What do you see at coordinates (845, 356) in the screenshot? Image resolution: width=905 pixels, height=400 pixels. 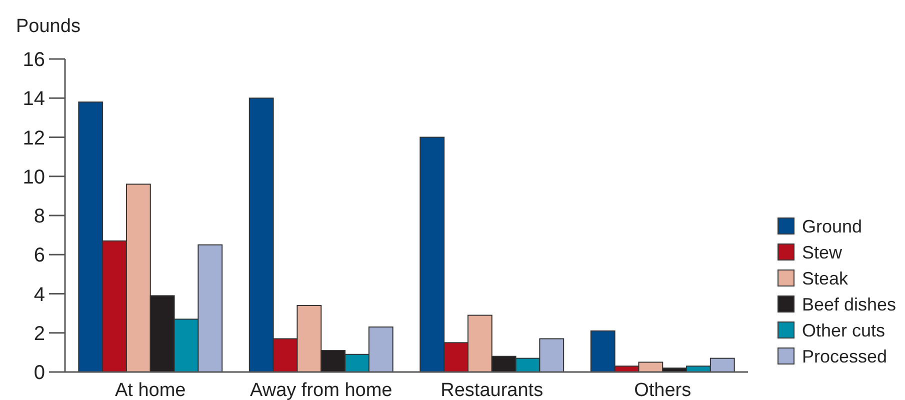 I see `legend-label: Processed` at bounding box center [845, 356].